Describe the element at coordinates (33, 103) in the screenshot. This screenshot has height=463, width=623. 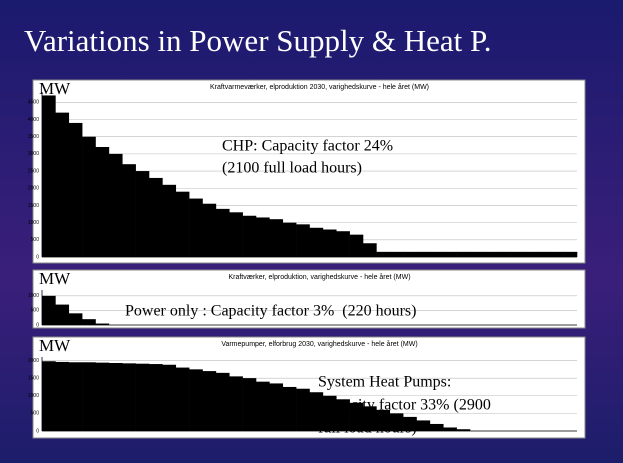
I see `y-tick-label: 4500` at that location.